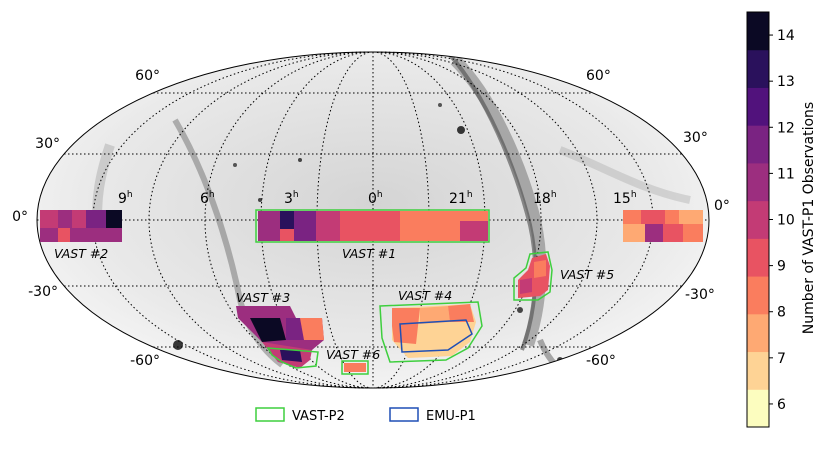 The height and width of the screenshot is (449, 831). Describe the element at coordinates (372, 226) in the screenshot. I see `vast-1-region` at that location.